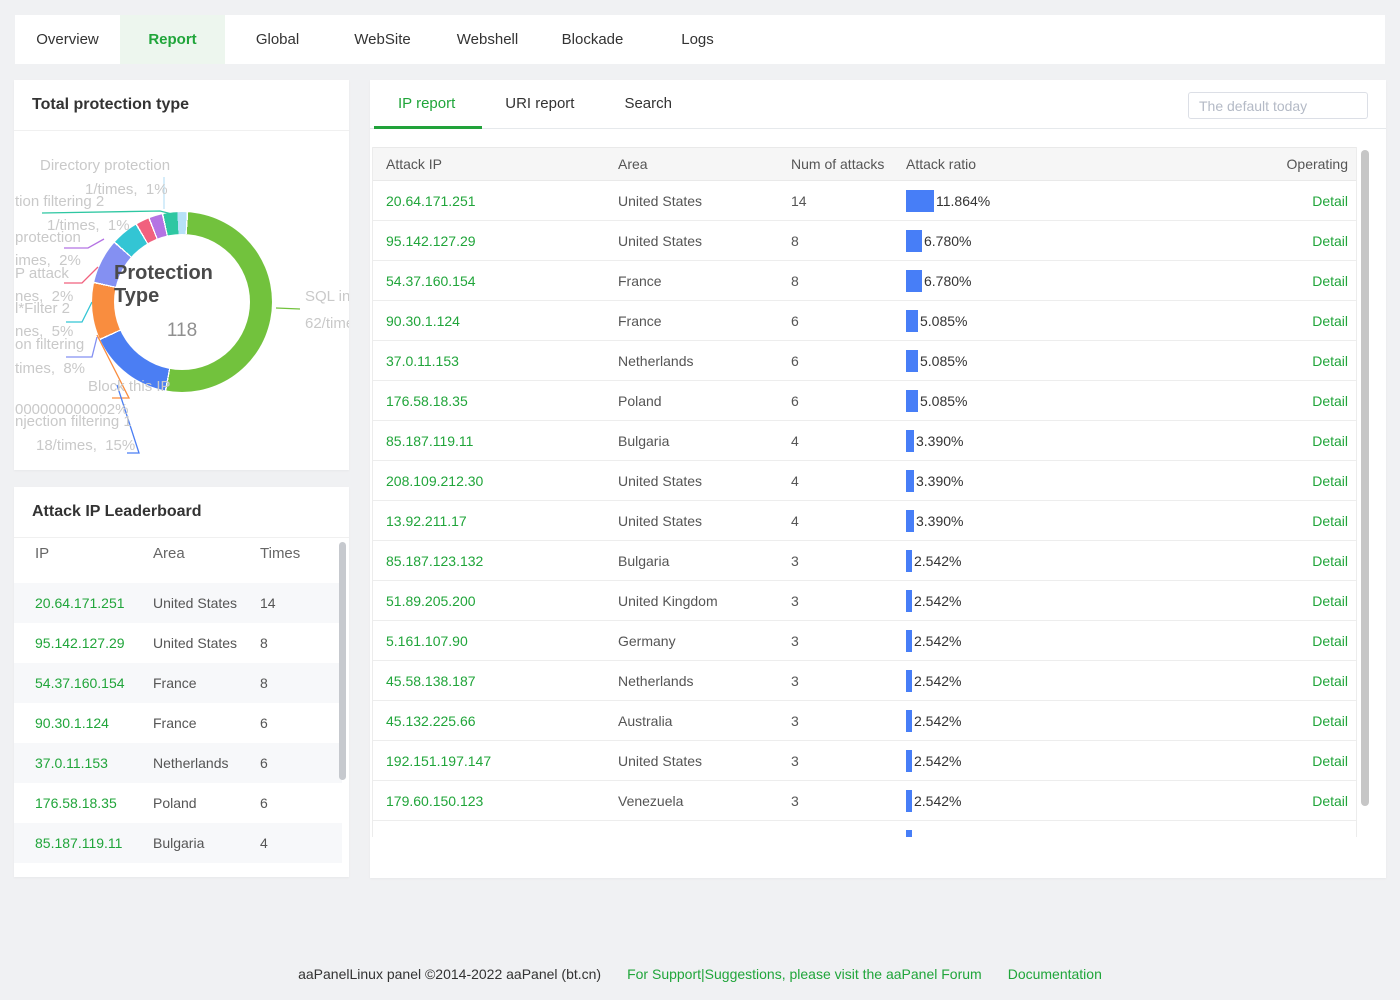 The height and width of the screenshot is (1000, 1400). What do you see at coordinates (431, 201) in the screenshot?
I see `attack-ip-link: 20.64.171.251` at bounding box center [431, 201].